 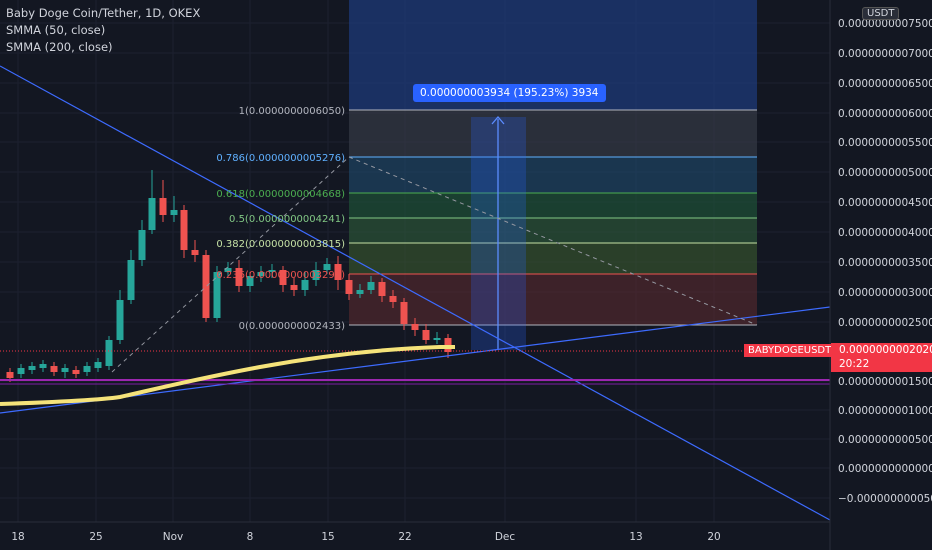 I want to click on time-label: 18, so click(x=17, y=537).